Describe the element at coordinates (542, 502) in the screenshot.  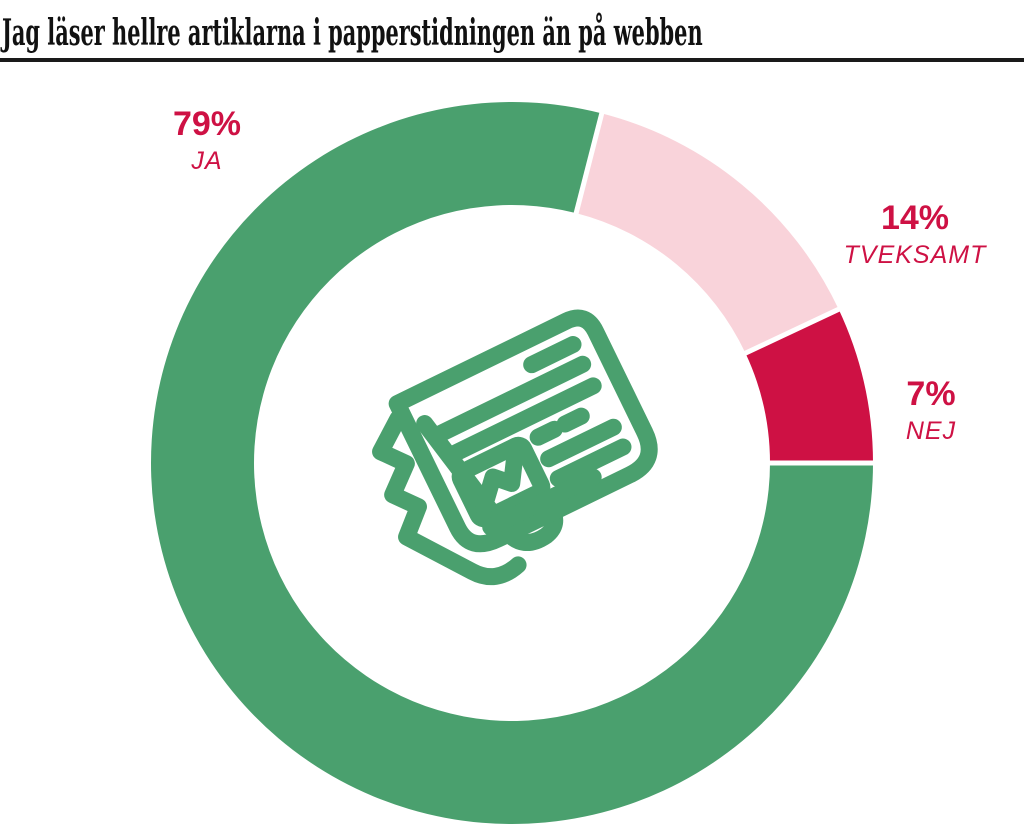
I see `newspaper-bottom-line` at that location.